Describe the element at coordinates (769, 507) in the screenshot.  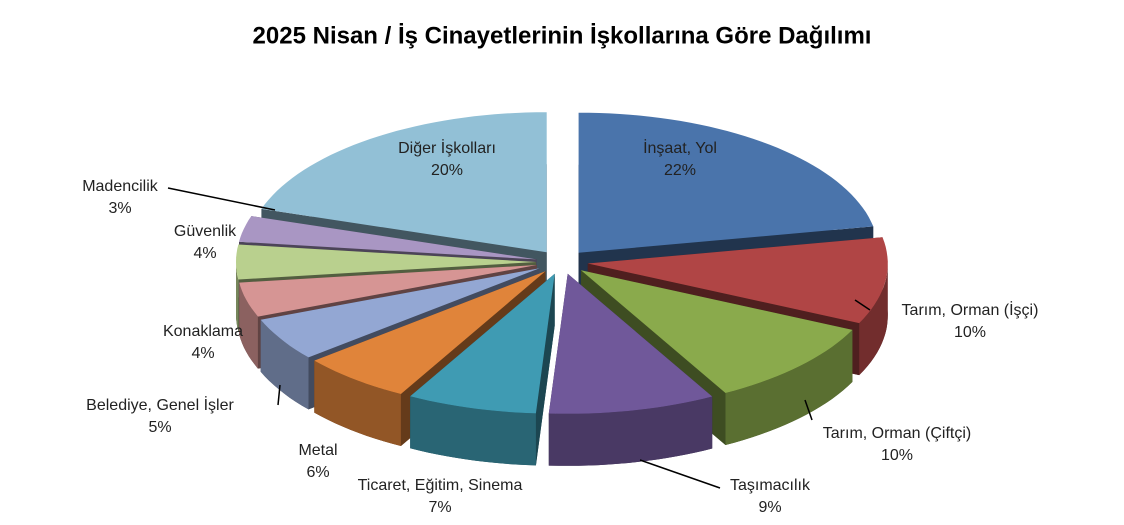
I see `value-label: 9%` at that location.